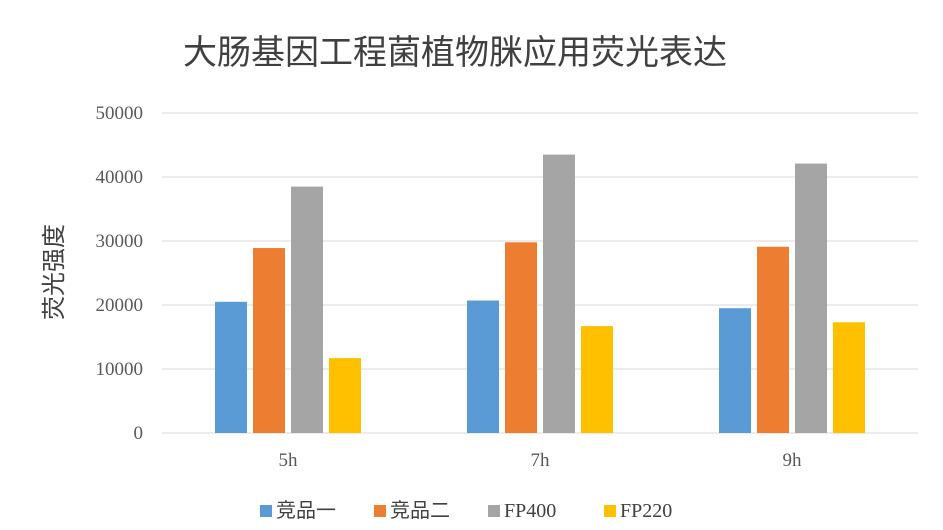  I want to click on x-tick-label: 5h, so click(289, 460).